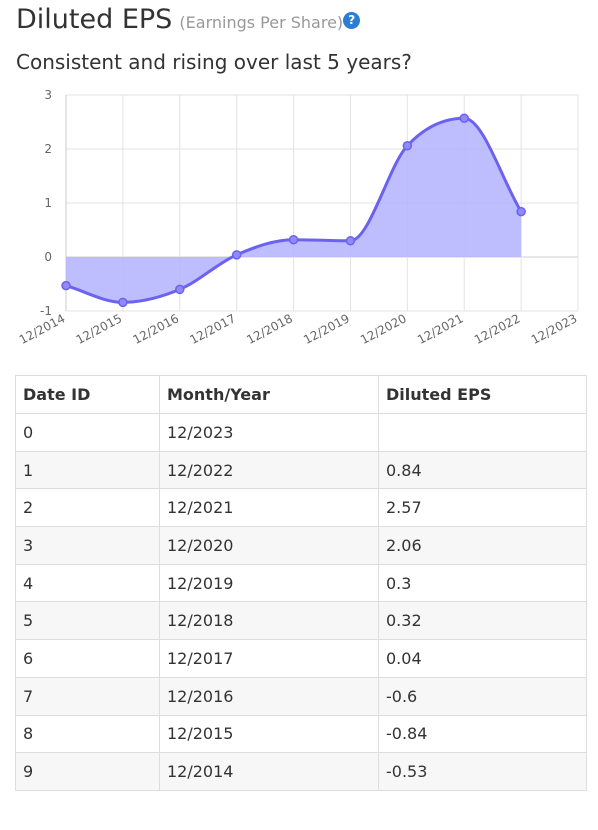  I want to click on column-header-date-id: Date ID, so click(87, 394).